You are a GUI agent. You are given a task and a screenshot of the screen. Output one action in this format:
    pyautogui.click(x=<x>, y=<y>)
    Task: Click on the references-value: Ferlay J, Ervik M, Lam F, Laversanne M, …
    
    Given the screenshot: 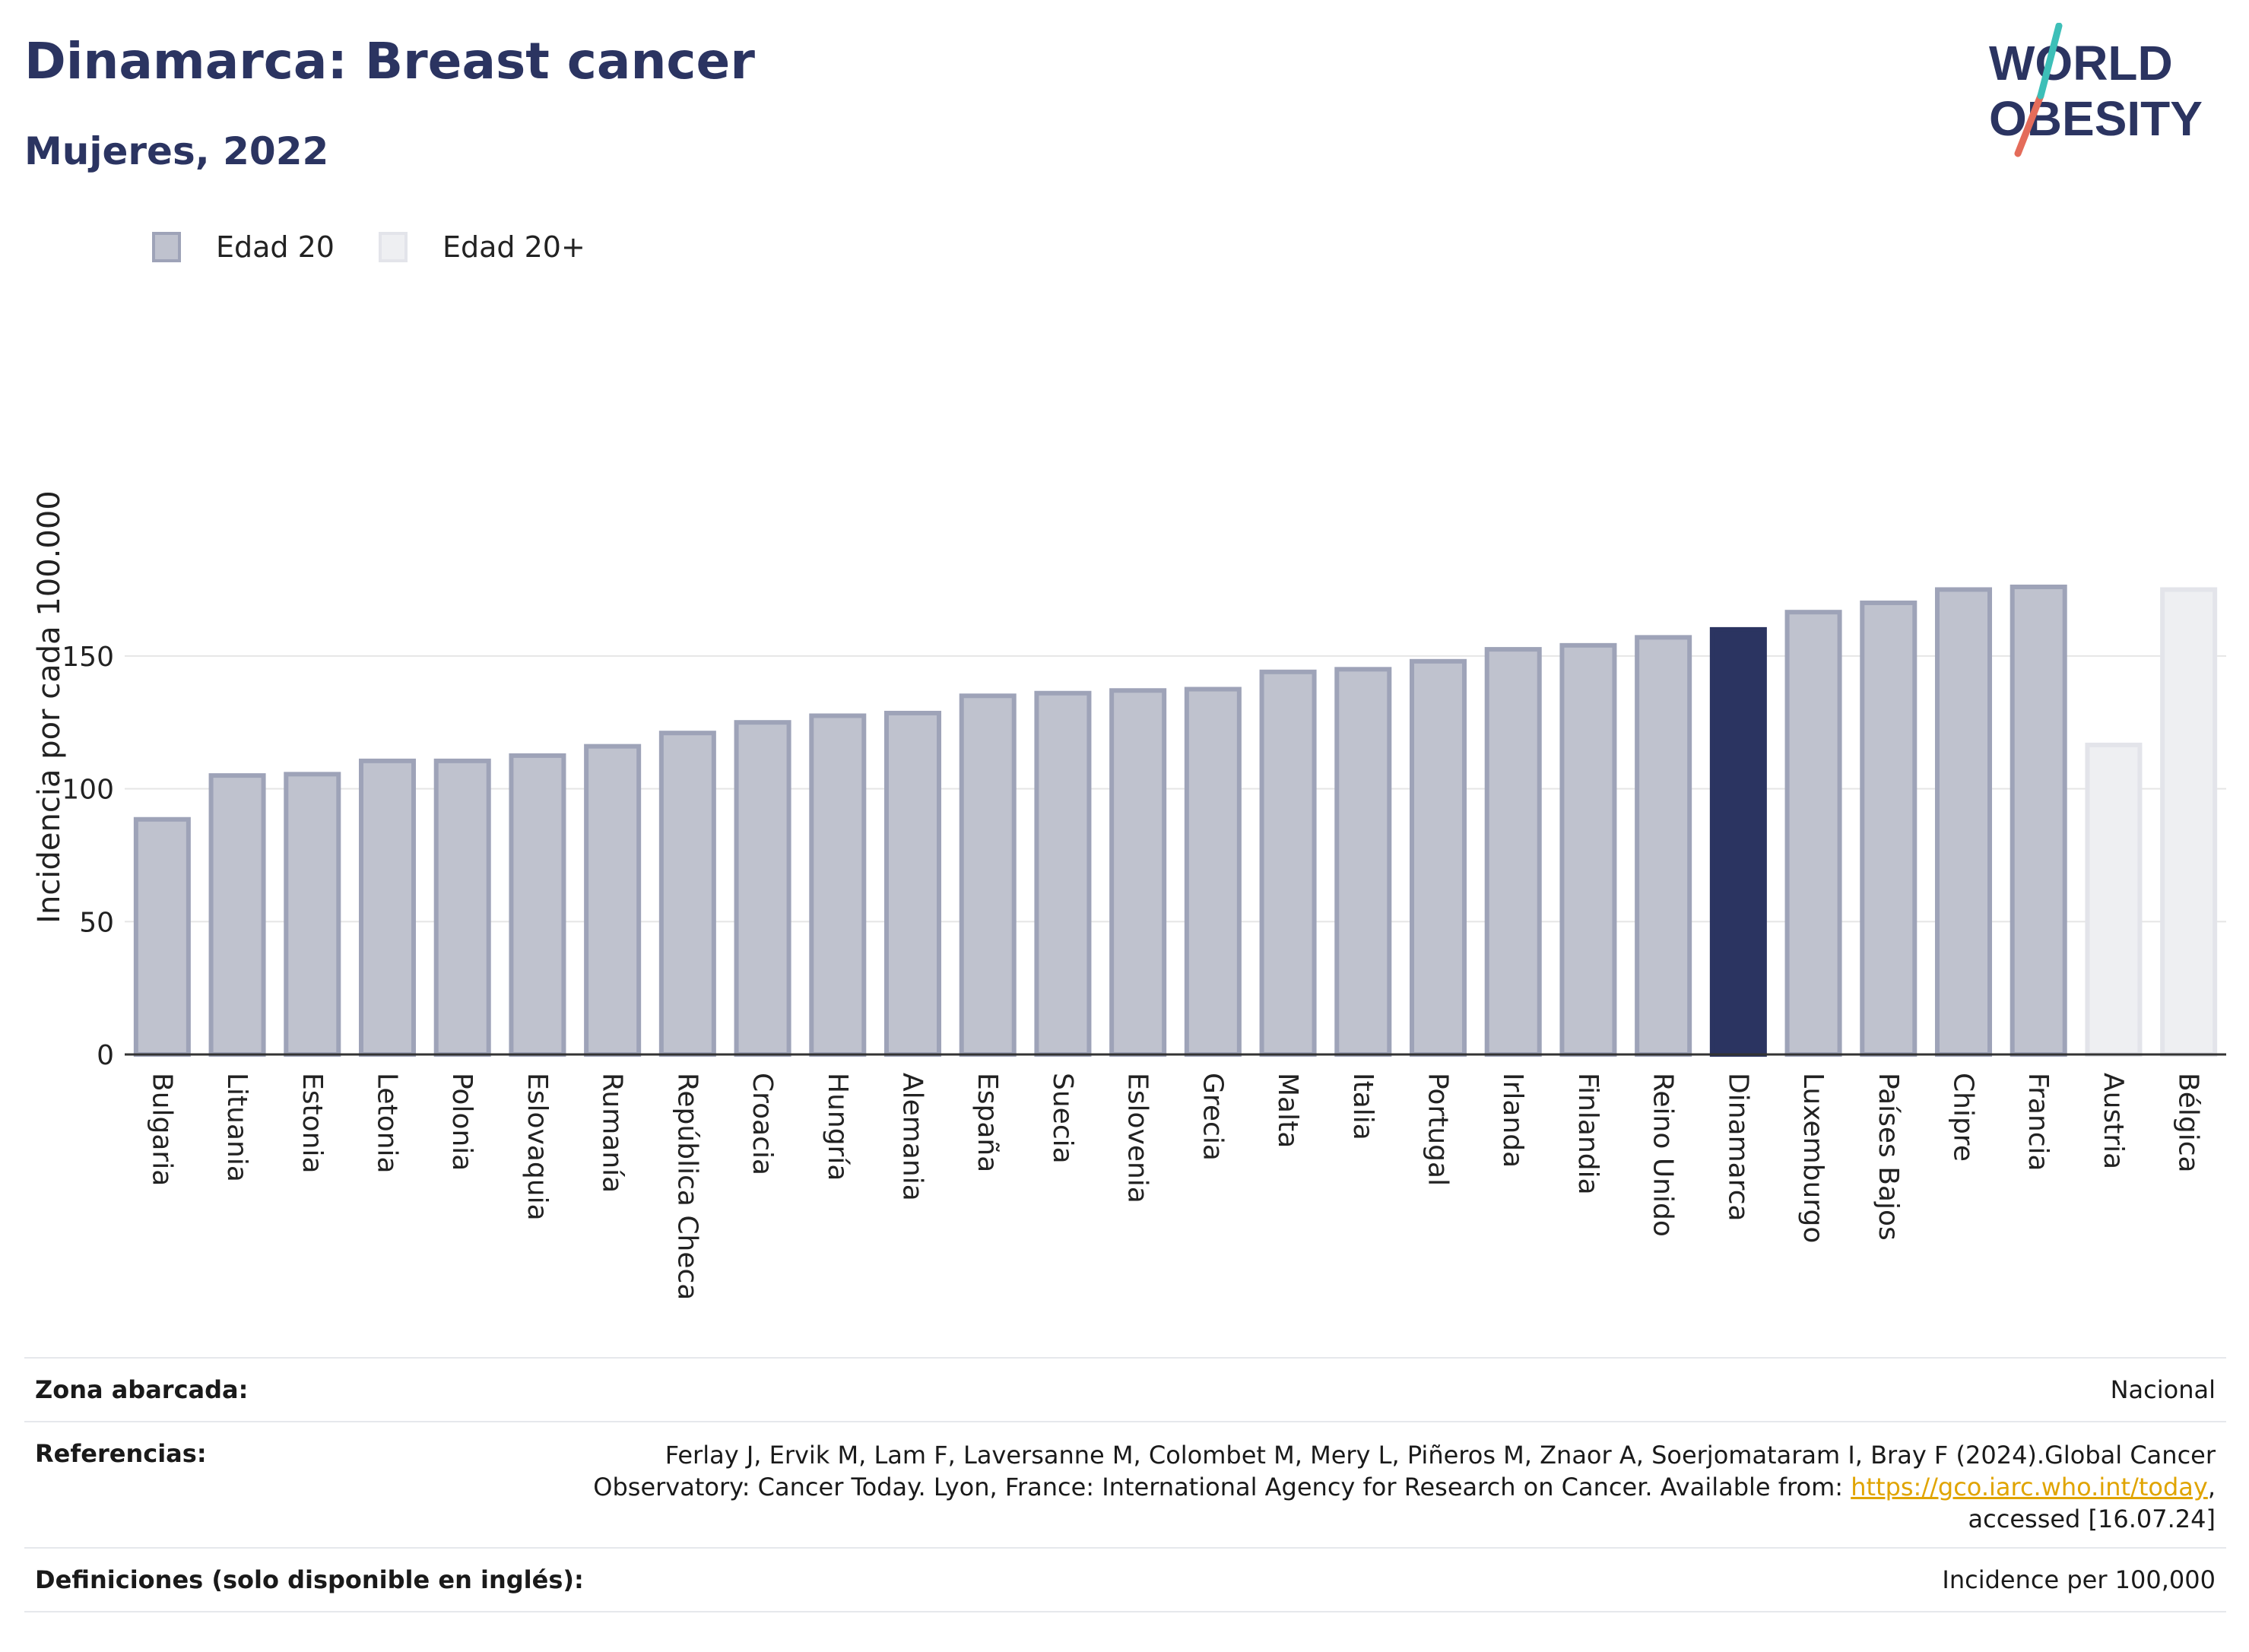 What is the action you would take?
    pyautogui.click(x=1409, y=1487)
    